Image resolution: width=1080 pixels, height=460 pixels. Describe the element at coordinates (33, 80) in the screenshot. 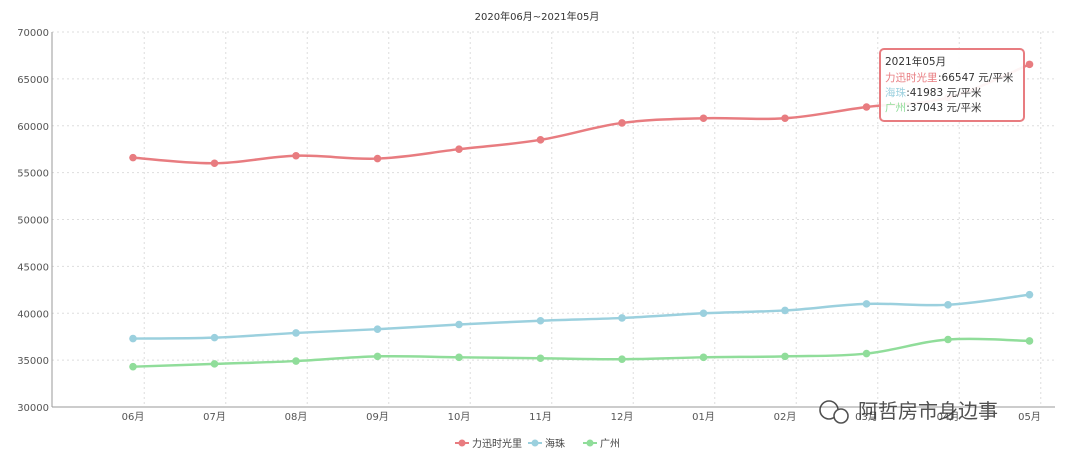

I see `y-tick-label: 65000` at that location.